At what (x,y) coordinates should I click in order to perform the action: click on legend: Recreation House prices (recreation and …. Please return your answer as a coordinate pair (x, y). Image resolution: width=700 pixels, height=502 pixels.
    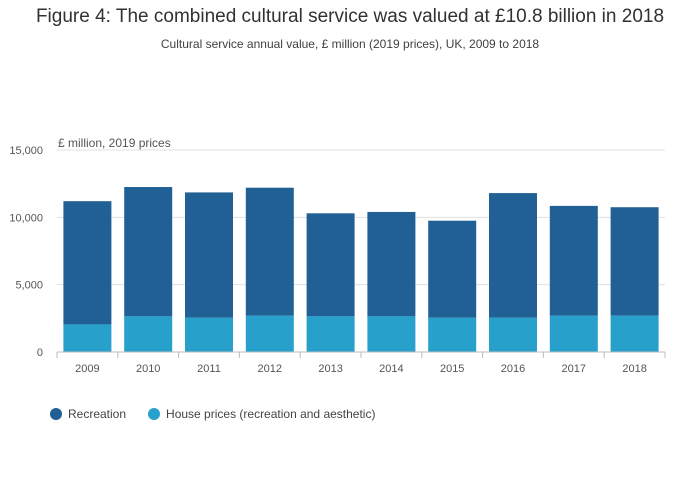
    Looking at the image, I should click on (212, 414).